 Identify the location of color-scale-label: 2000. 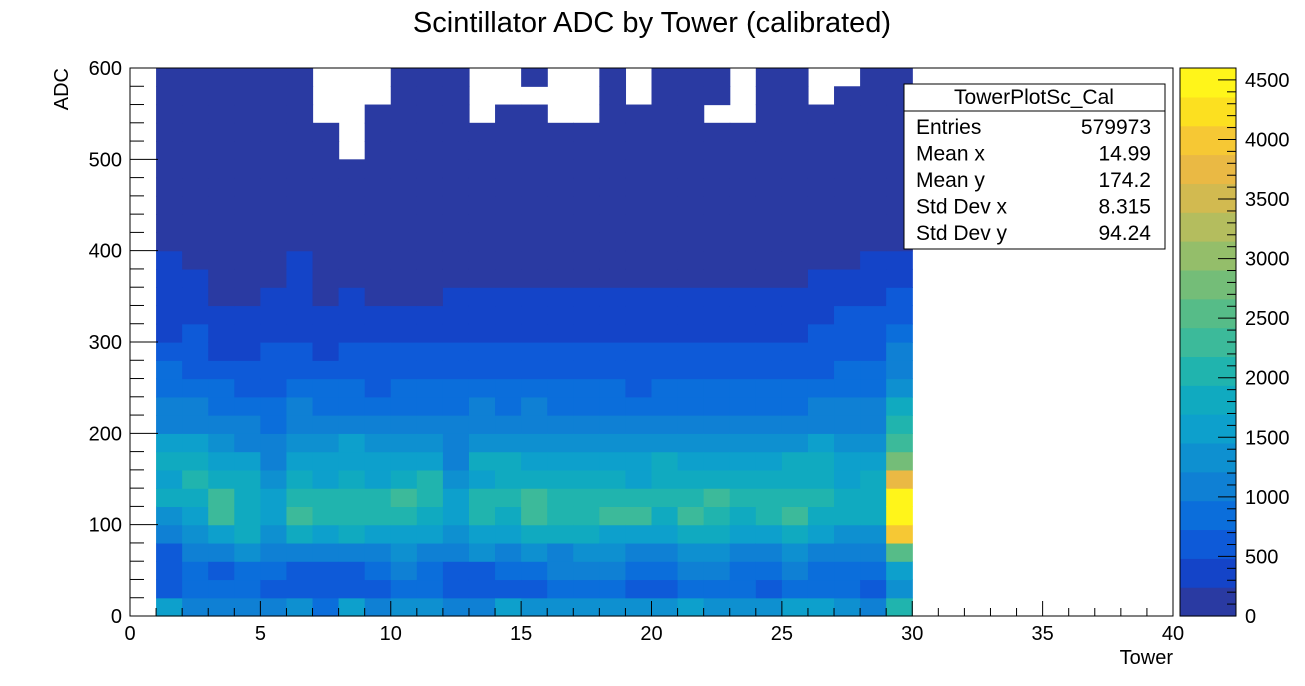
(1267, 379).